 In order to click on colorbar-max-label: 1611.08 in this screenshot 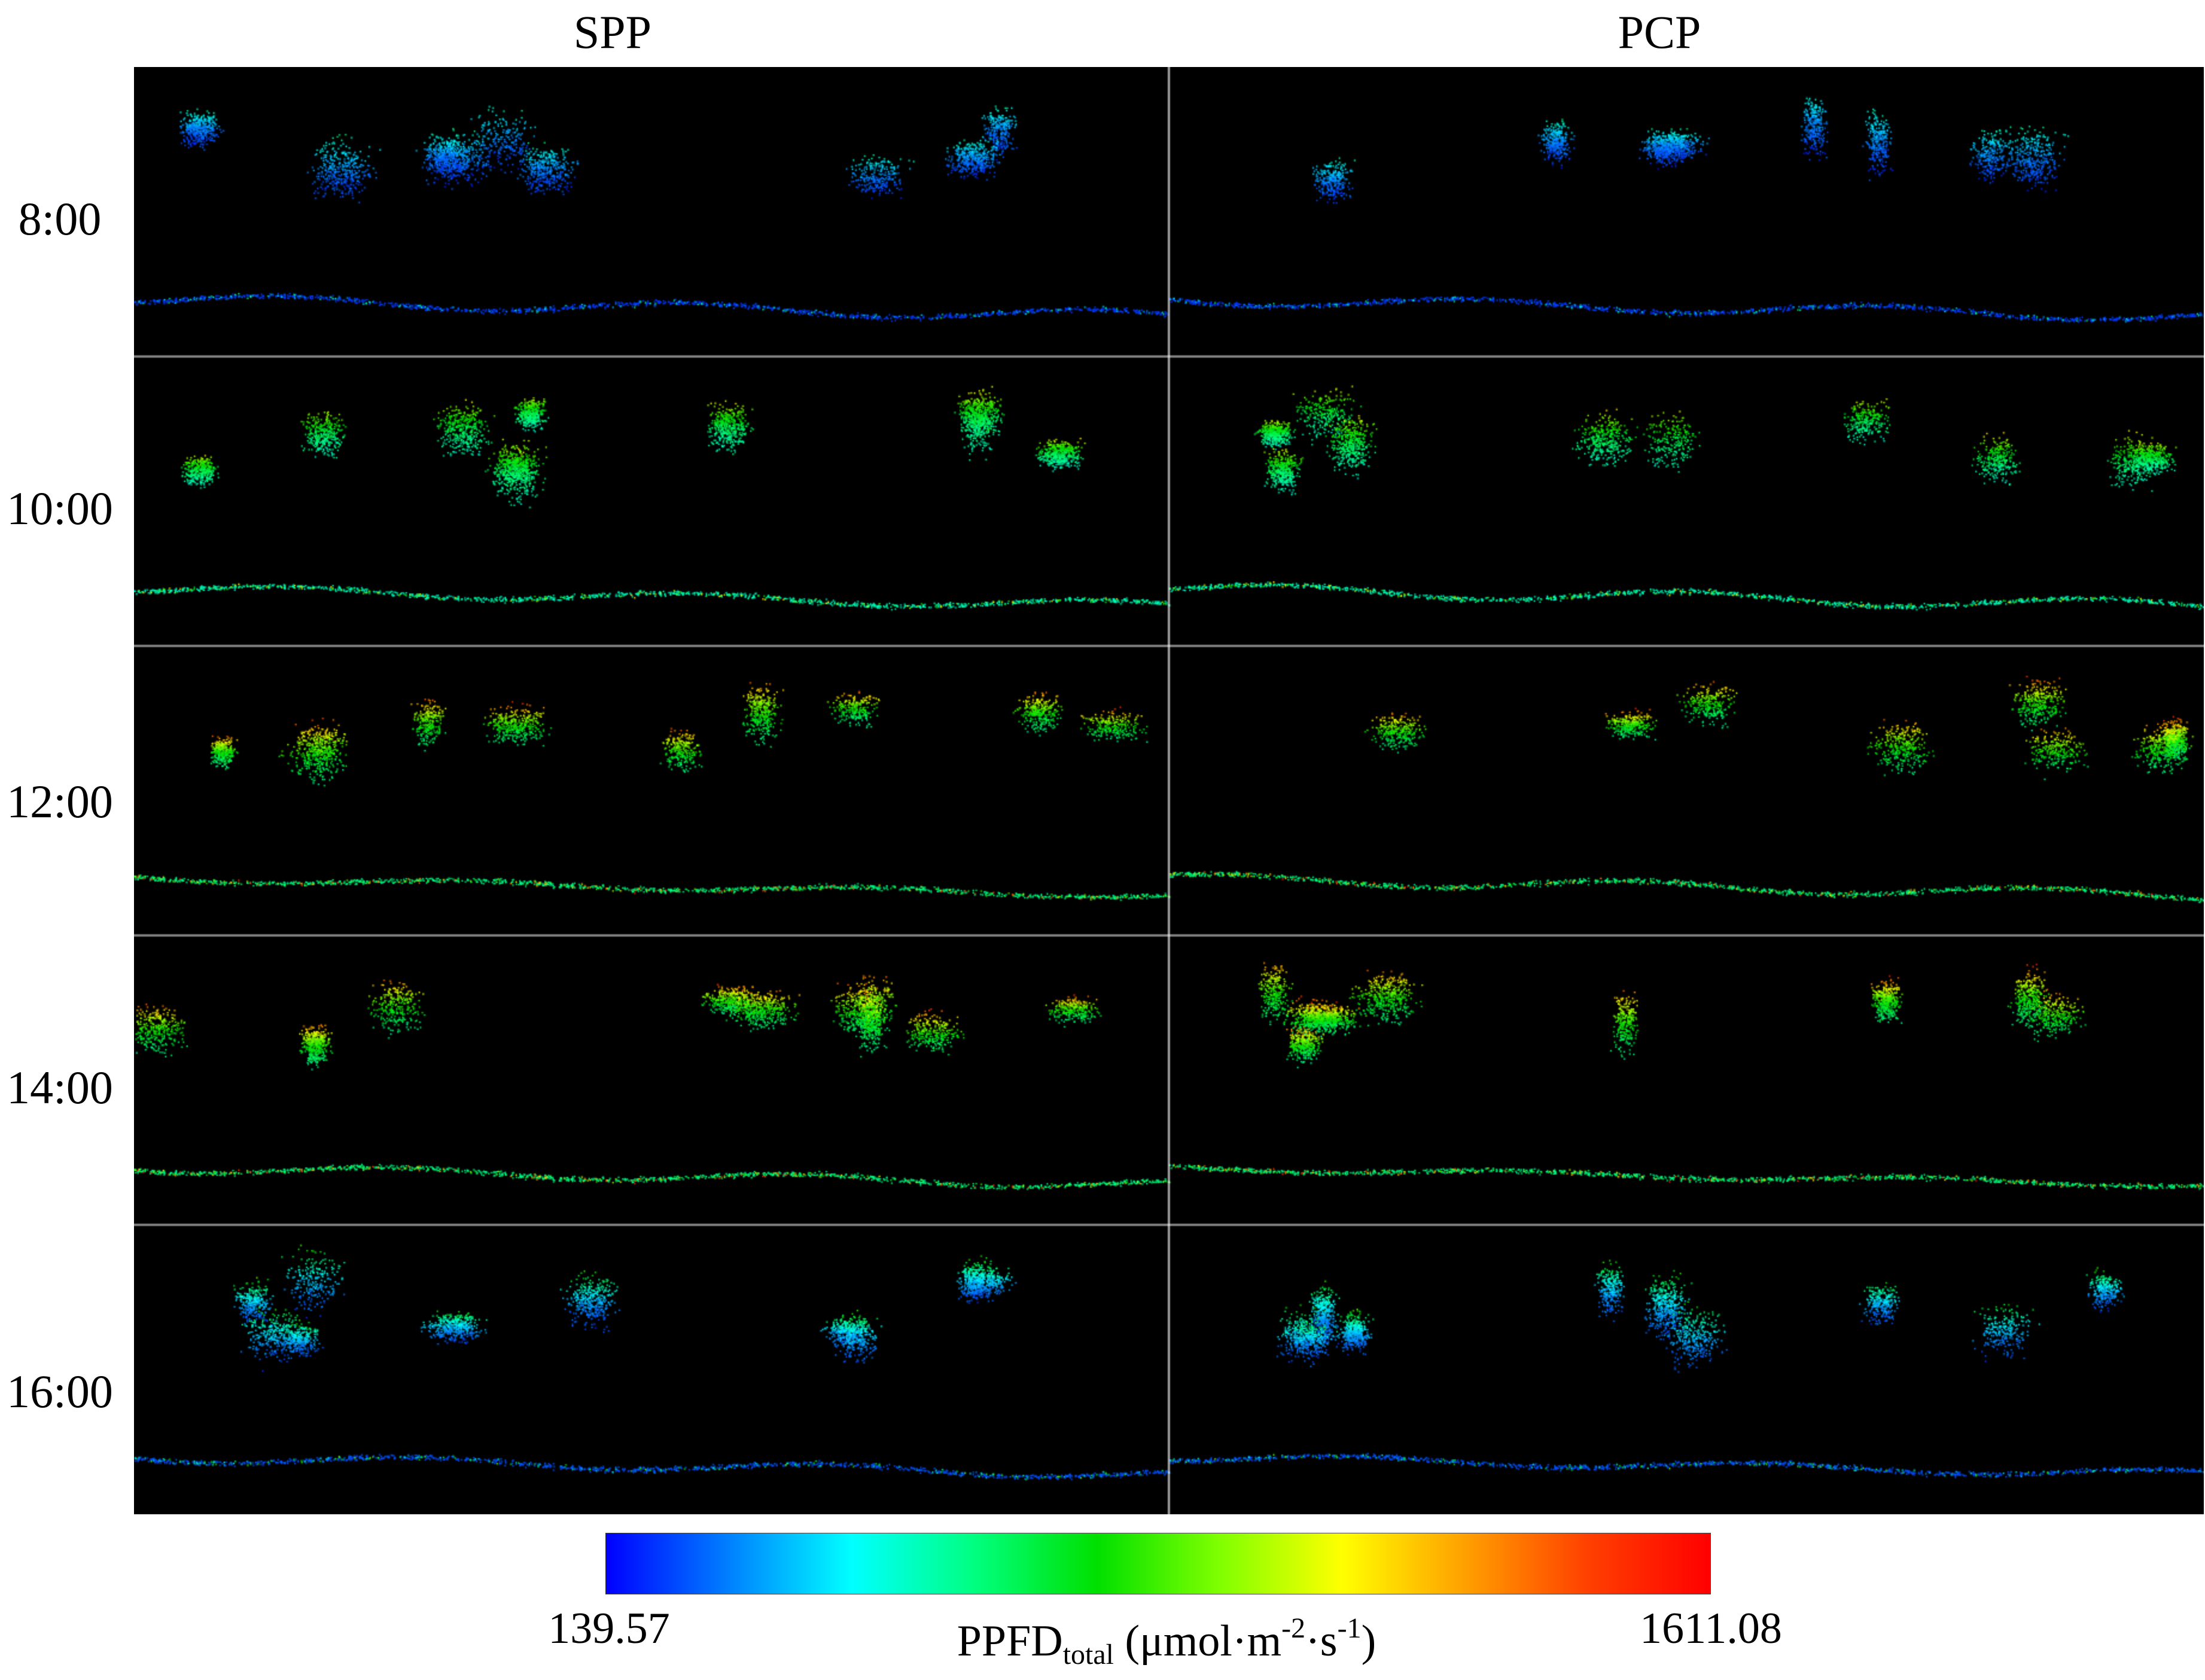, I will do `click(1711, 1628)`.